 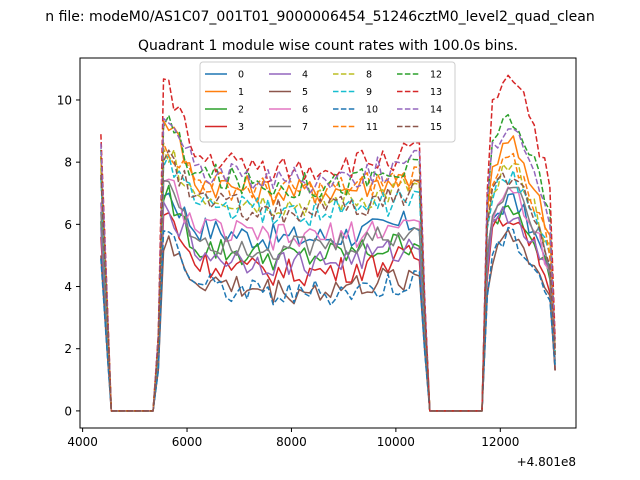 What do you see at coordinates (305, 75) in the screenshot?
I see `legend-label-4: 4` at bounding box center [305, 75].